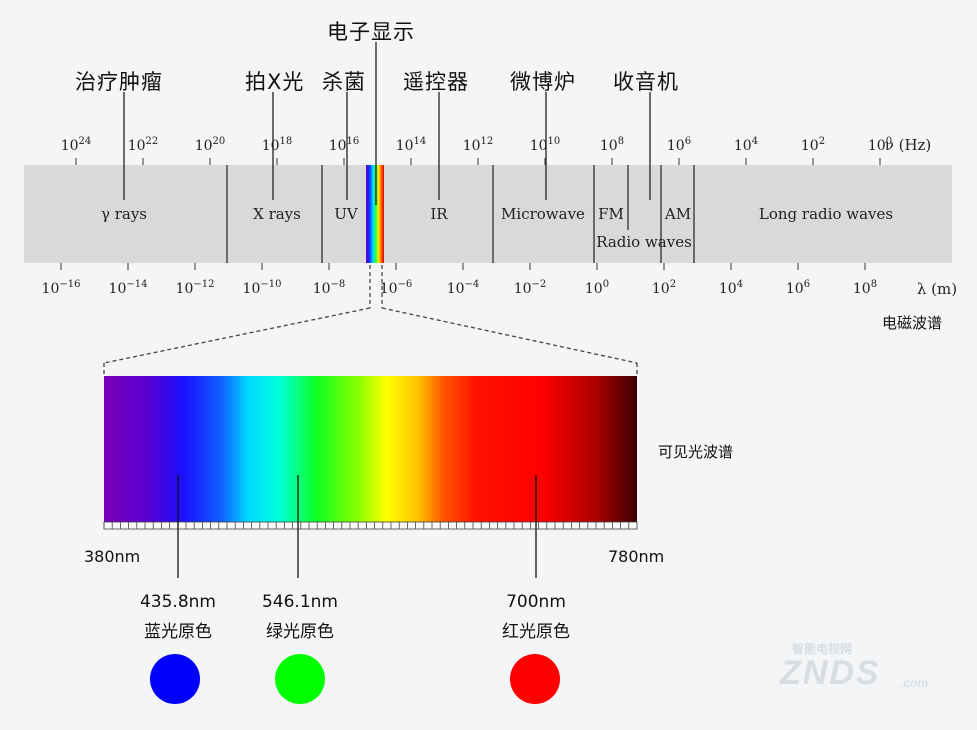  I want to click on band-am: AM, so click(677, 214).